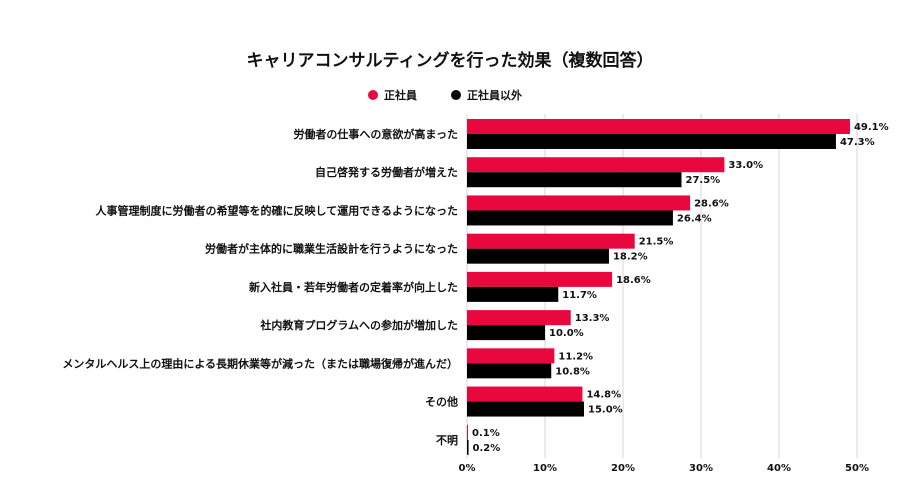  I want to click on value-label-4-0: 18.6%, so click(633, 280).